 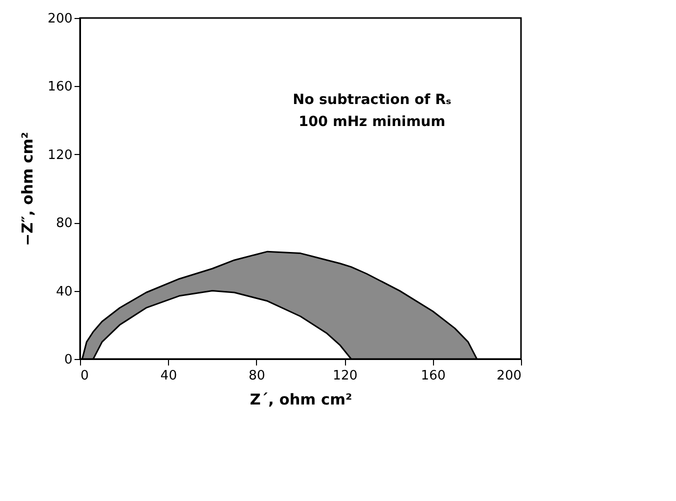 What do you see at coordinates (60, 155) in the screenshot?
I see `y-tick-label: 120` at bounding box center [60, 155].